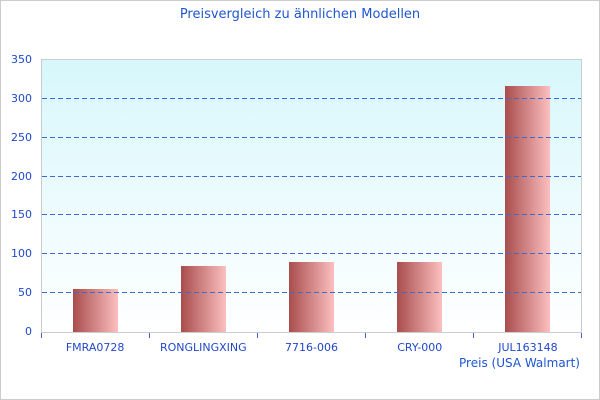  Describe the element at coordinates (203, 347) in the screenshot. I see `x-axis-label: RONGLINGXING` at that location.